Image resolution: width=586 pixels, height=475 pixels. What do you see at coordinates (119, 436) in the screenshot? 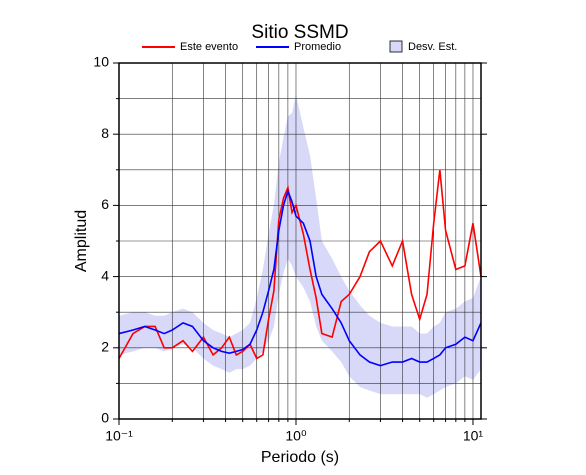
I see `x-tick-label: 10⁻¹` at bounding box center [119, 436].